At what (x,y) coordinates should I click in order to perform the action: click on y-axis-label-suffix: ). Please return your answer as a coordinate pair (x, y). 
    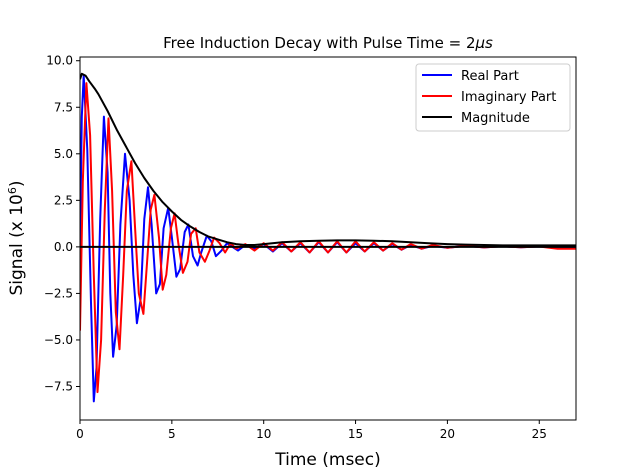
    Looking at the image, I should click on (17, 184).